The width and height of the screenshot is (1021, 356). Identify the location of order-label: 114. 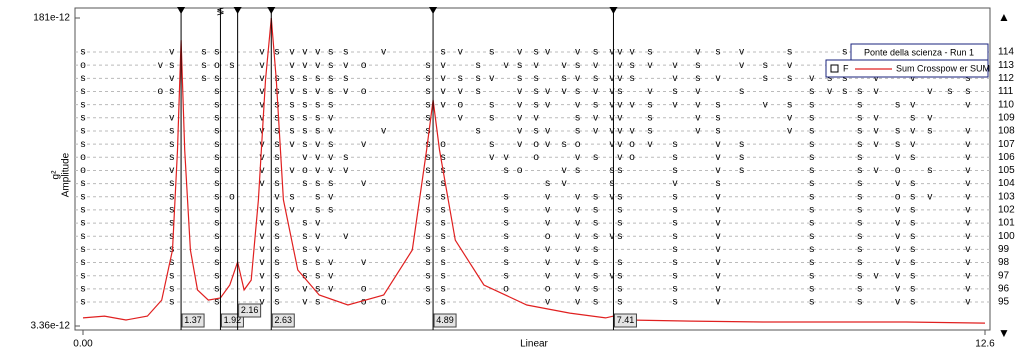
(1006, 52).